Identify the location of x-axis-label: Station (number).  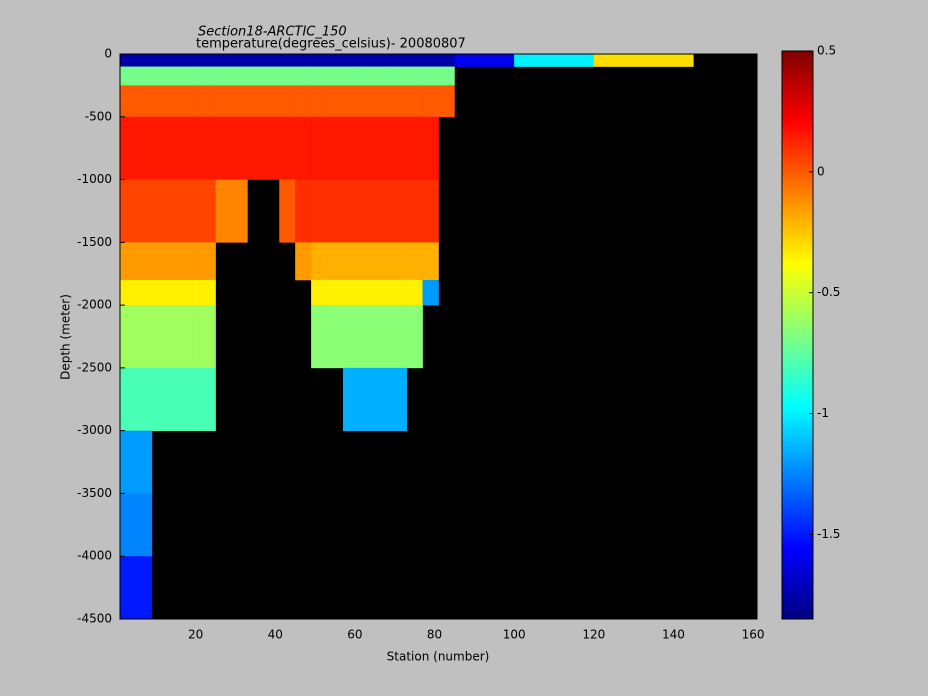
(438, 657).